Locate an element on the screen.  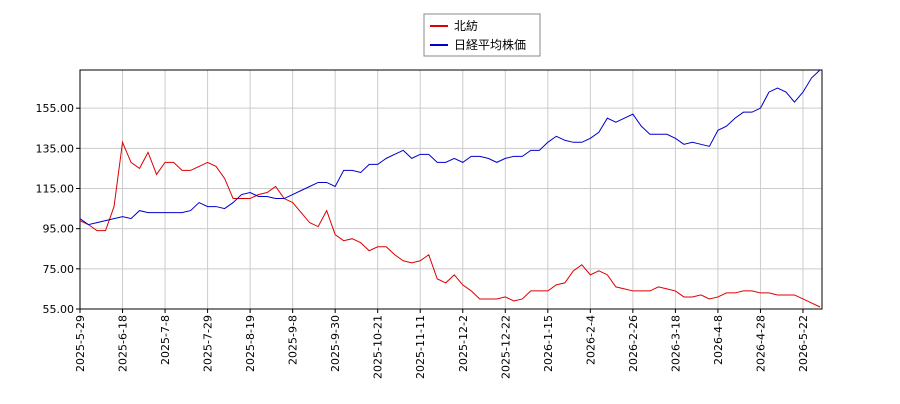
x-tick-label: 2026-2-4 is located at coordinates (590, 340).